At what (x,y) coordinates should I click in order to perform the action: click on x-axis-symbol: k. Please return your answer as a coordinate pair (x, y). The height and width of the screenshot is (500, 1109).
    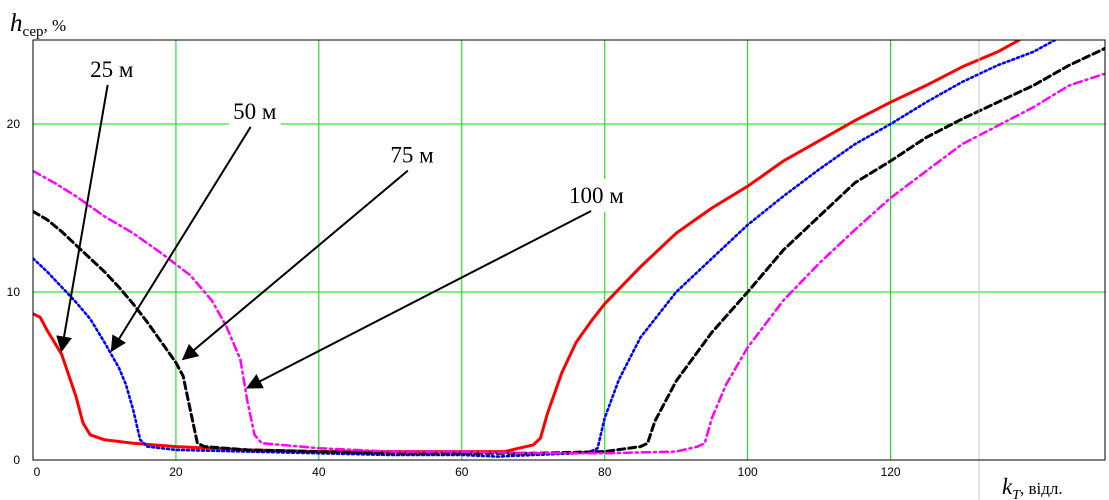
    Looking at the image, I should click on (1007, 486).